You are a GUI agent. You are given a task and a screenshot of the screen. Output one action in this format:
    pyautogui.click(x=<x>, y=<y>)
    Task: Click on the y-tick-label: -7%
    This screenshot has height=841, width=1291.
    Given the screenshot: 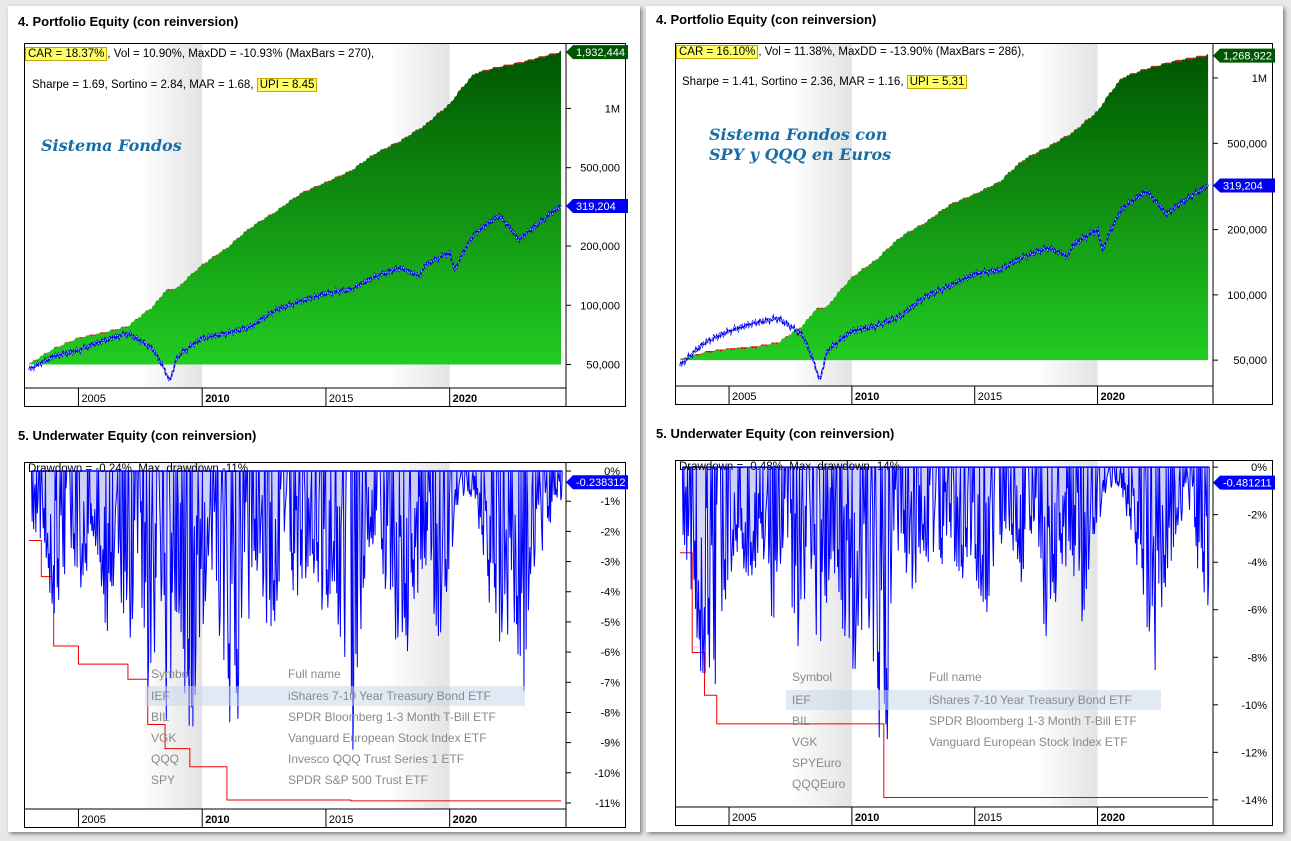 What is the action you would take?
    pyautogui.click(x=610, y=683)
    